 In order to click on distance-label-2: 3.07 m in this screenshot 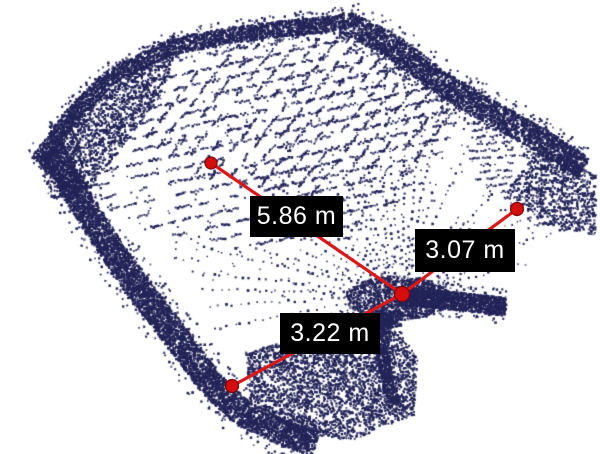, I will do `click(465, 250)`.